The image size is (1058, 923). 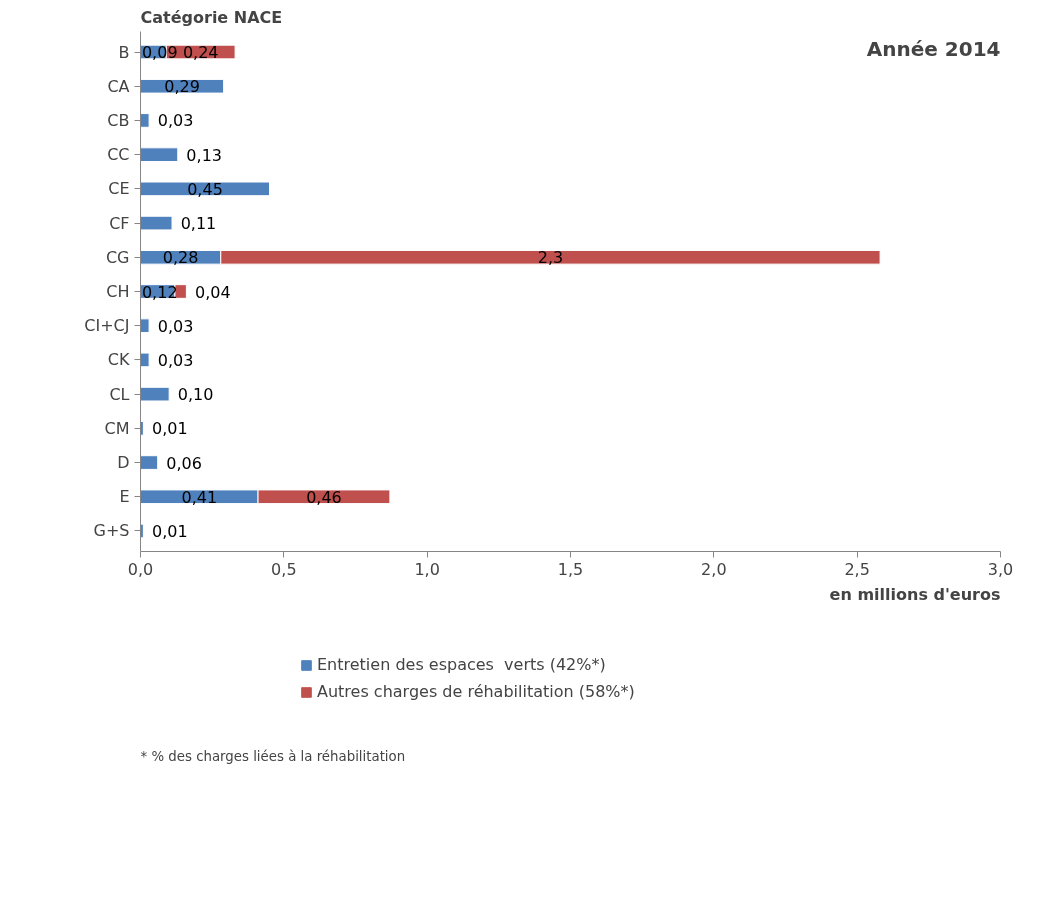 I want to click on x-tick-label: 1,5, so click(x=570, y=569).